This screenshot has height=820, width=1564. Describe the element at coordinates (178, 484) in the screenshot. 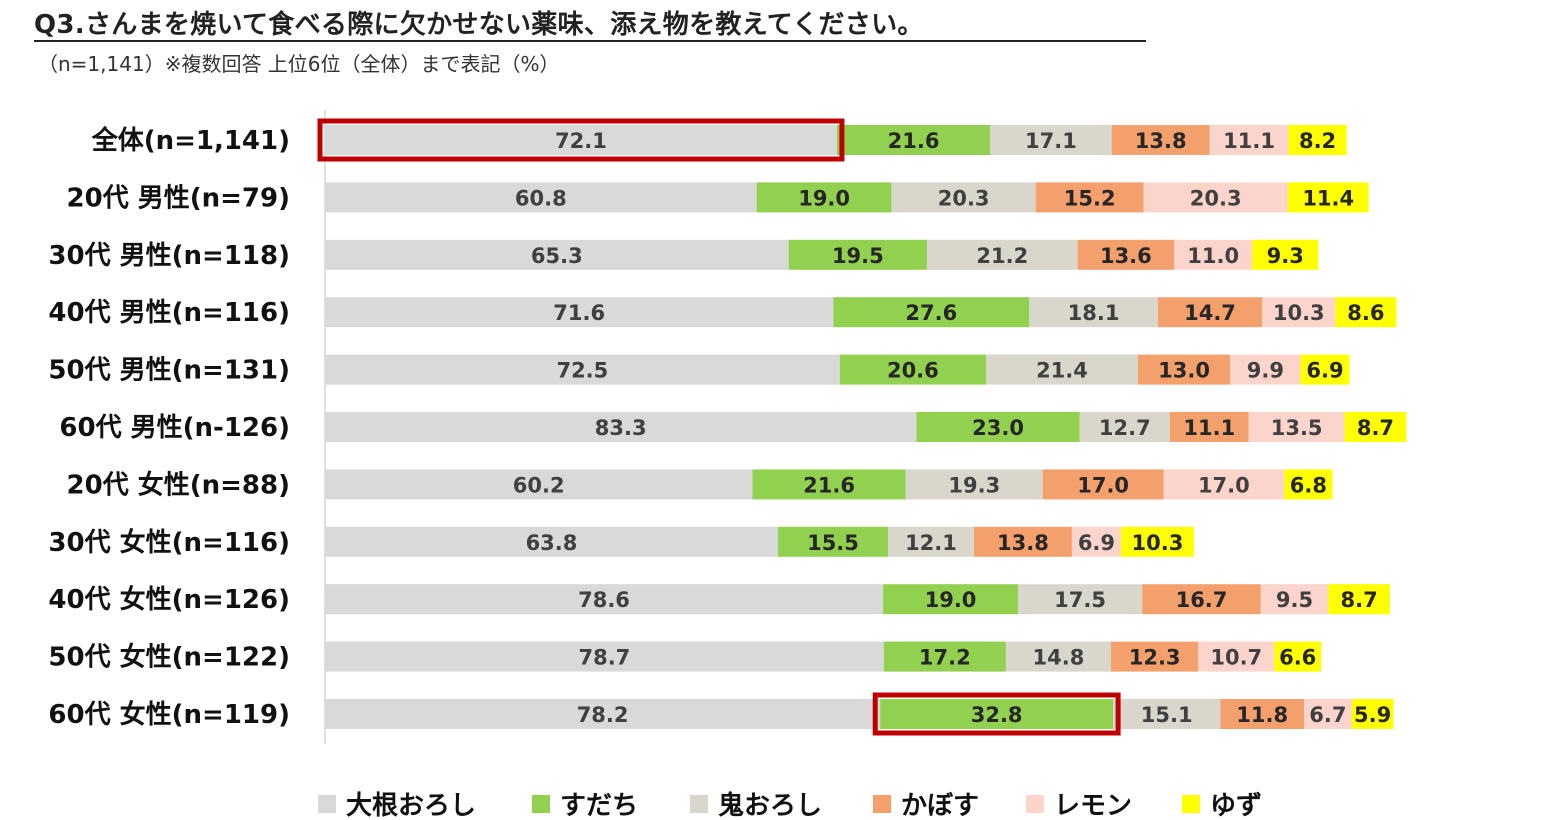

I see `category-label: 20代 女性(n=88)` at that location.